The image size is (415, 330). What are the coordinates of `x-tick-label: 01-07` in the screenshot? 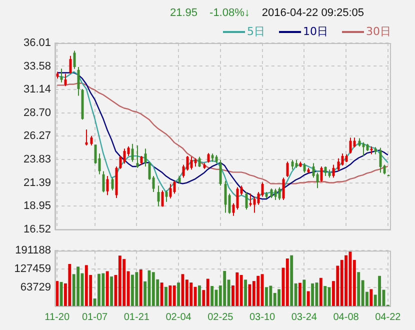 It's located at (95, 317).